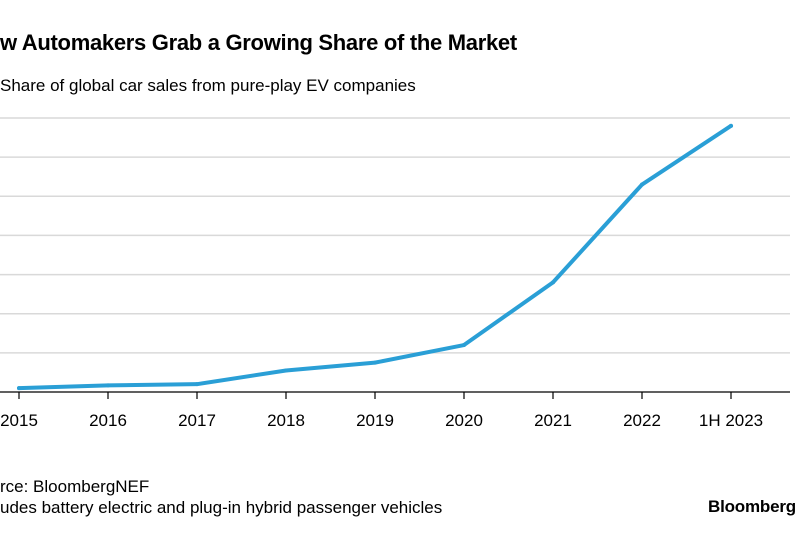 The image size is (805, 536). I want to click on x-tick-label: 1H 2023, so click(731, 420).